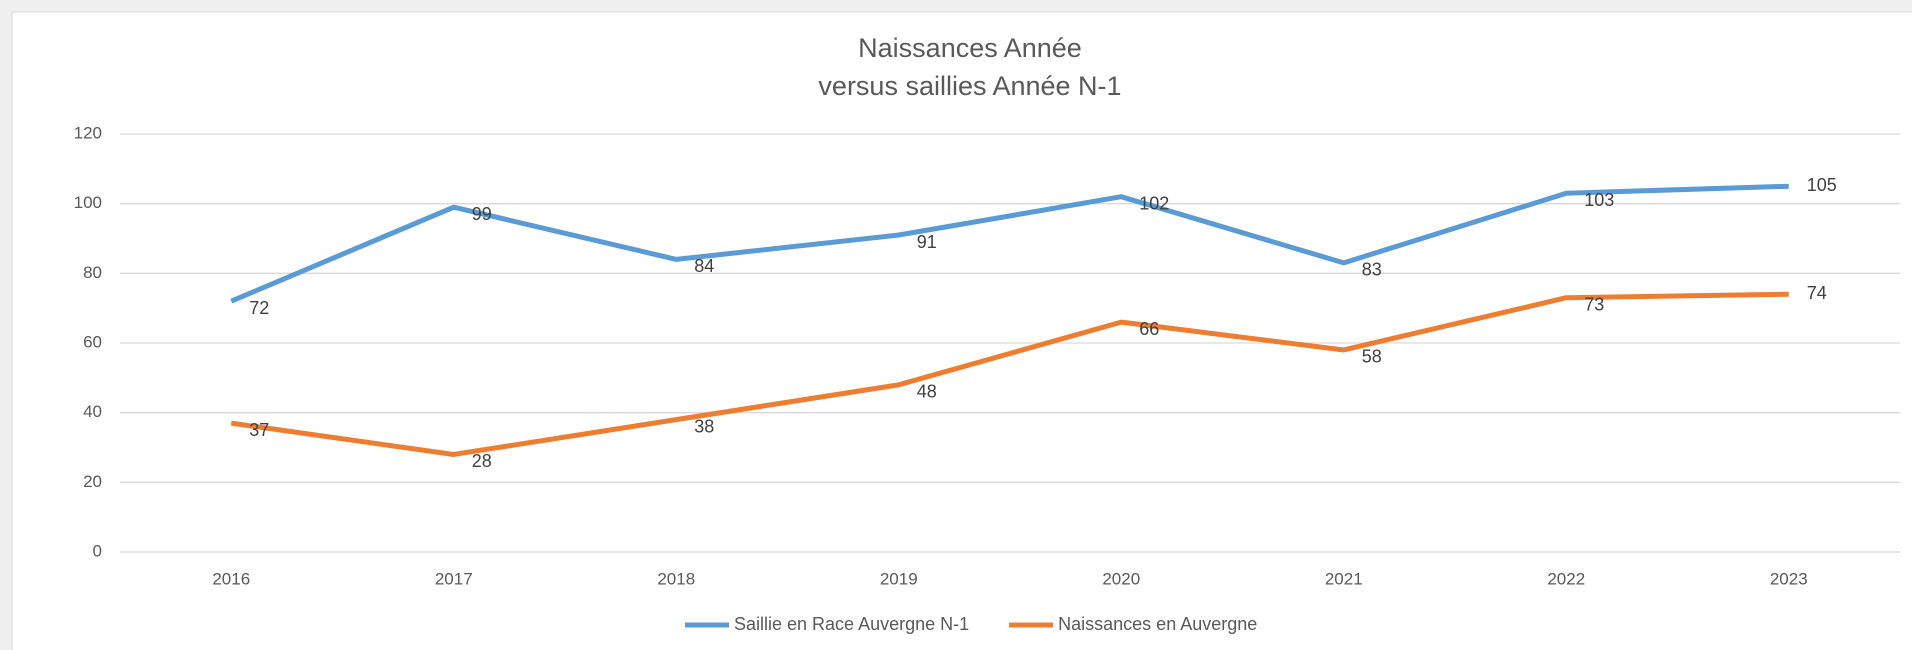 This screenshot has height=650, width=1912. I want to click on data-label: 37, so click(259, 430).